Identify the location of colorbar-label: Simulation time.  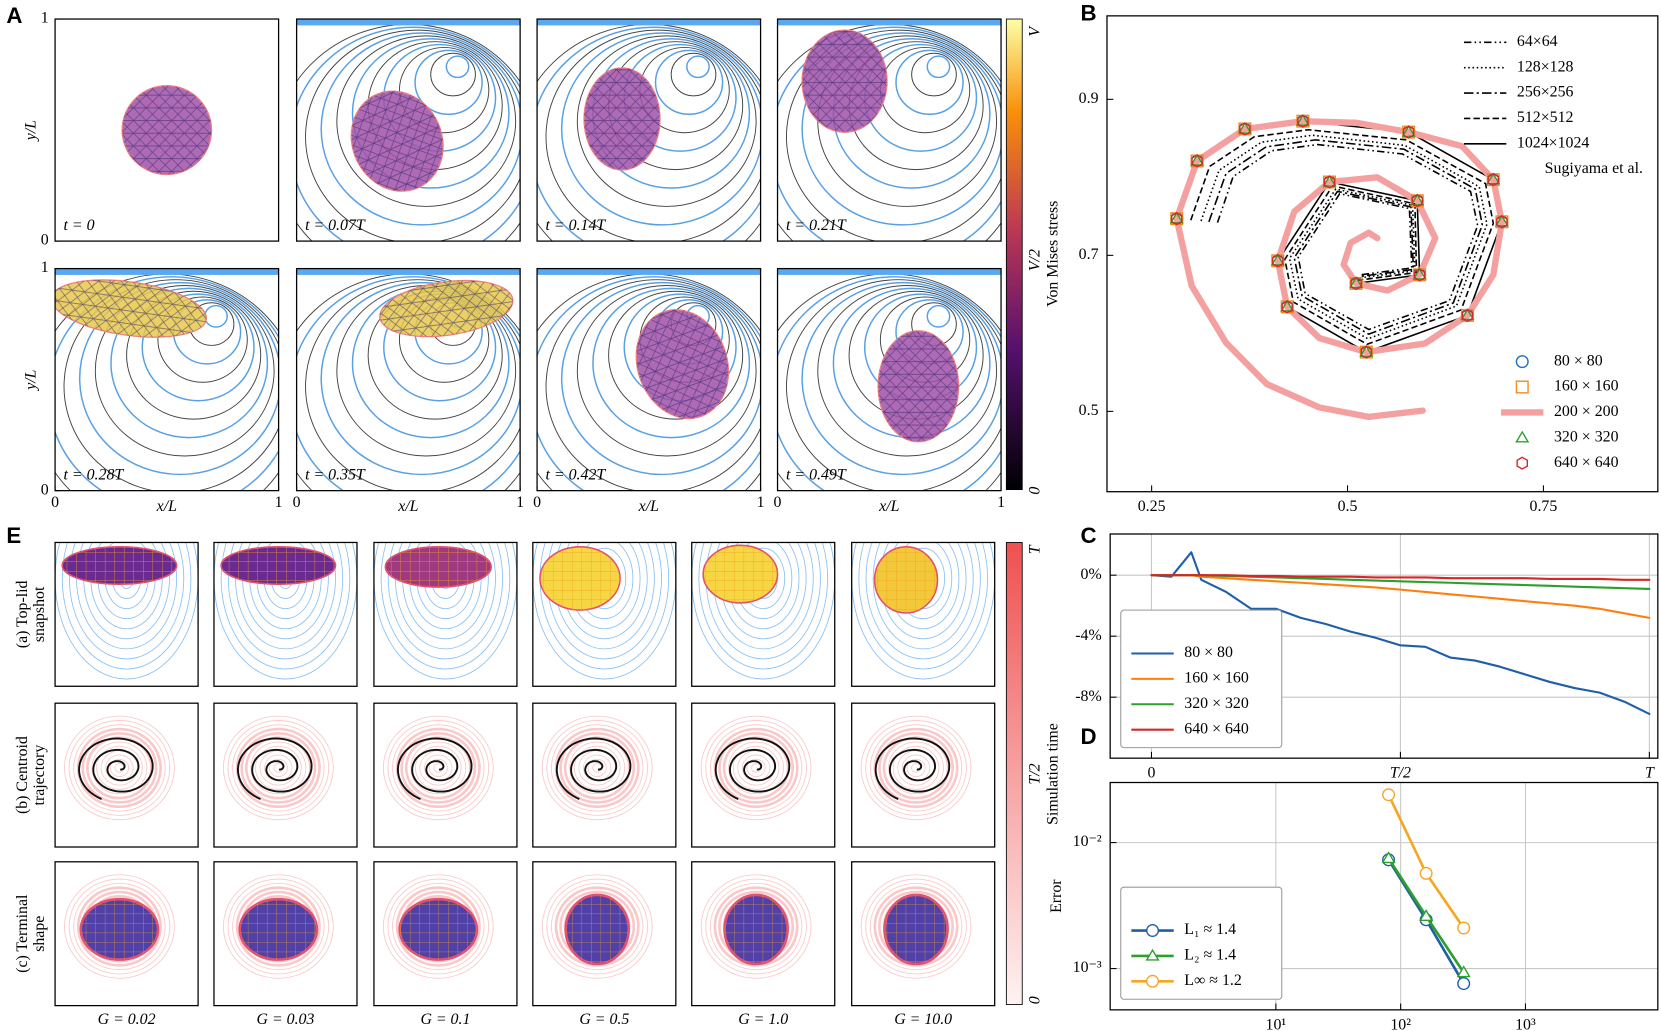
(1053, 774).